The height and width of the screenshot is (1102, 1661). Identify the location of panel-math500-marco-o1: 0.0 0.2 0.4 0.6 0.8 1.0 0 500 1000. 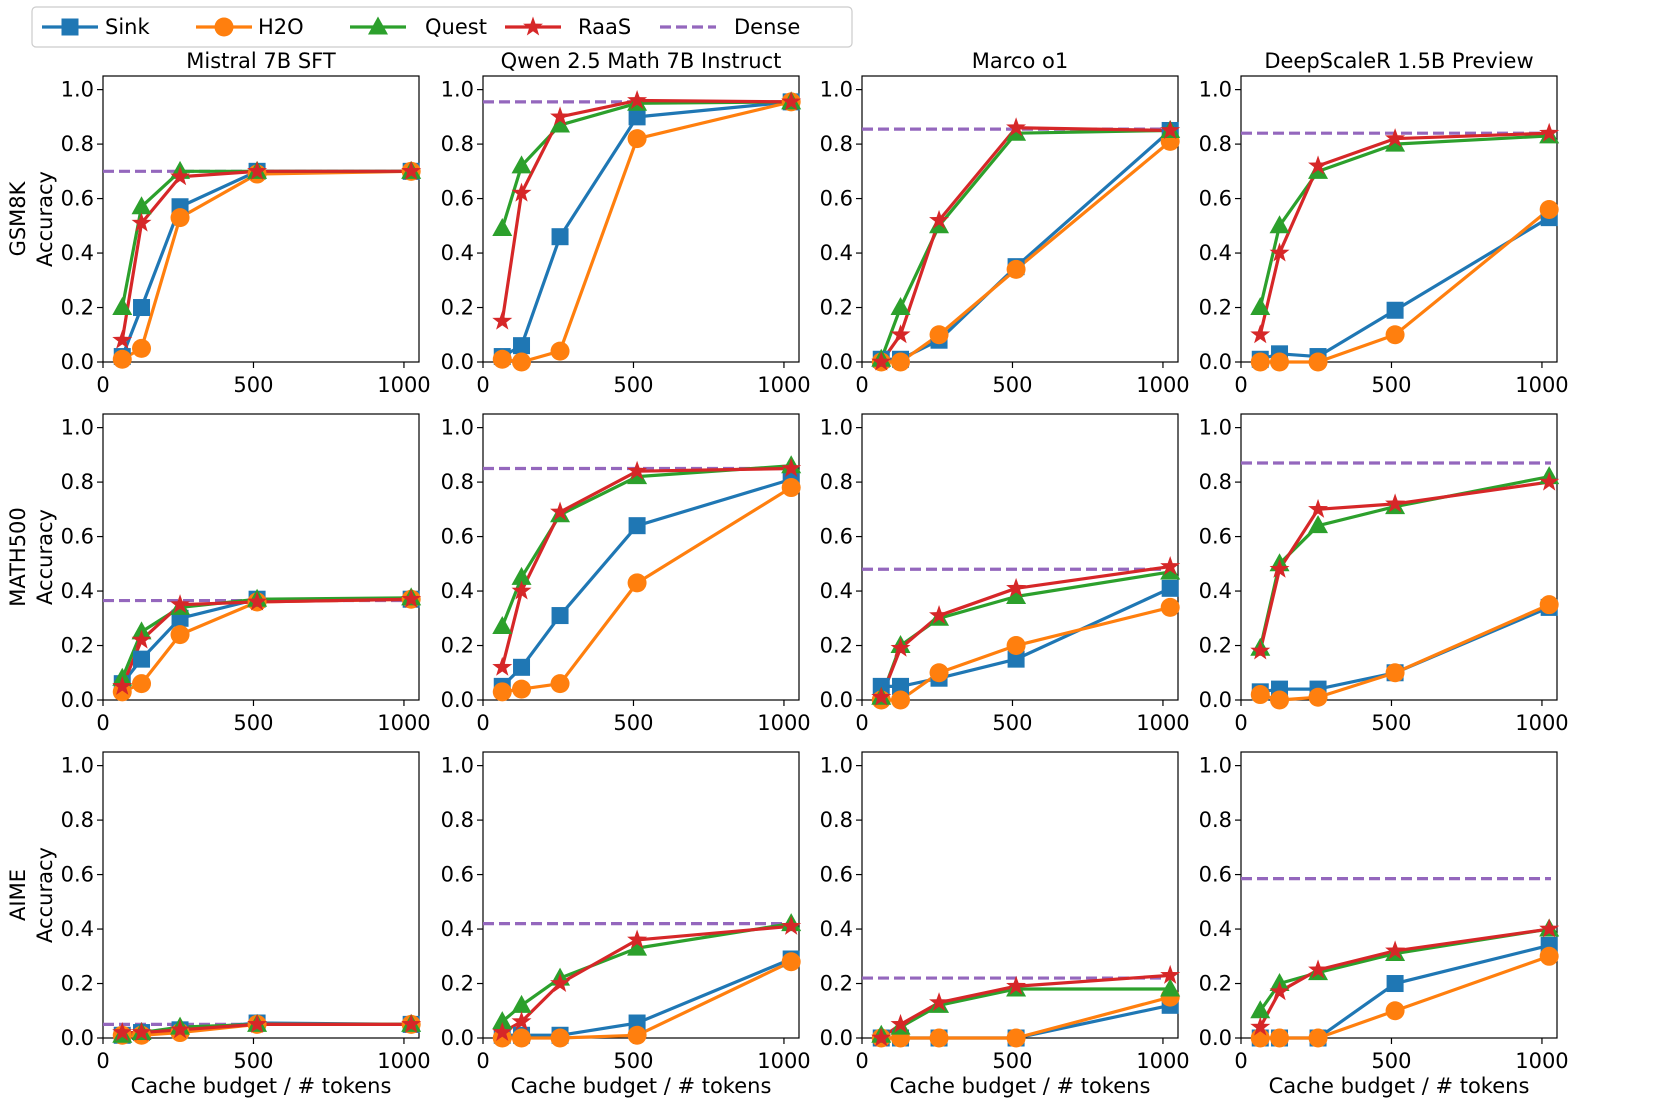
(1005, 574).